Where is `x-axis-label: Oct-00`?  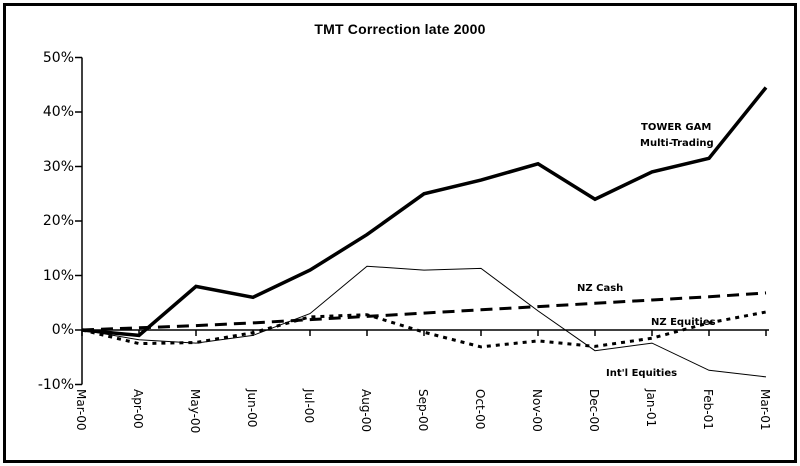 x-axis-label: Oct-00 is located at coordinates (480, 409).